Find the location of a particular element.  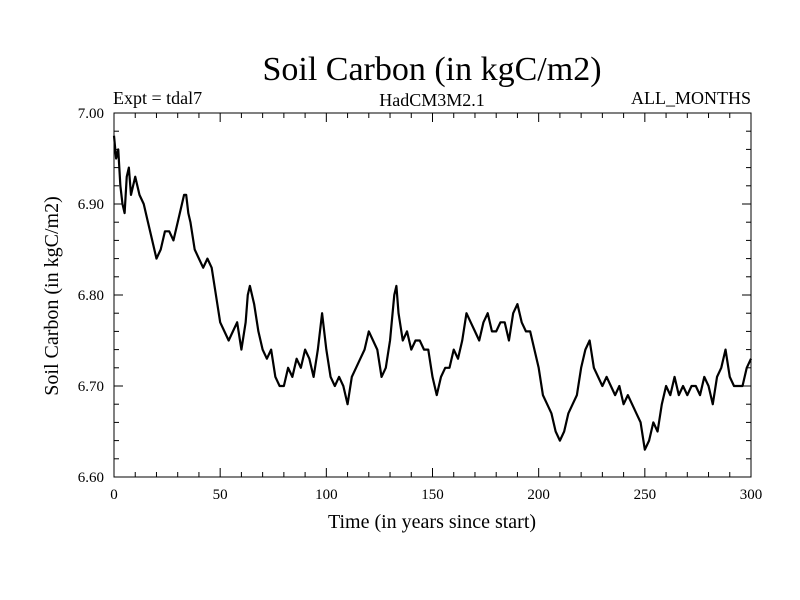

x-tick-label: 50 is located at coordinates (220, 495).